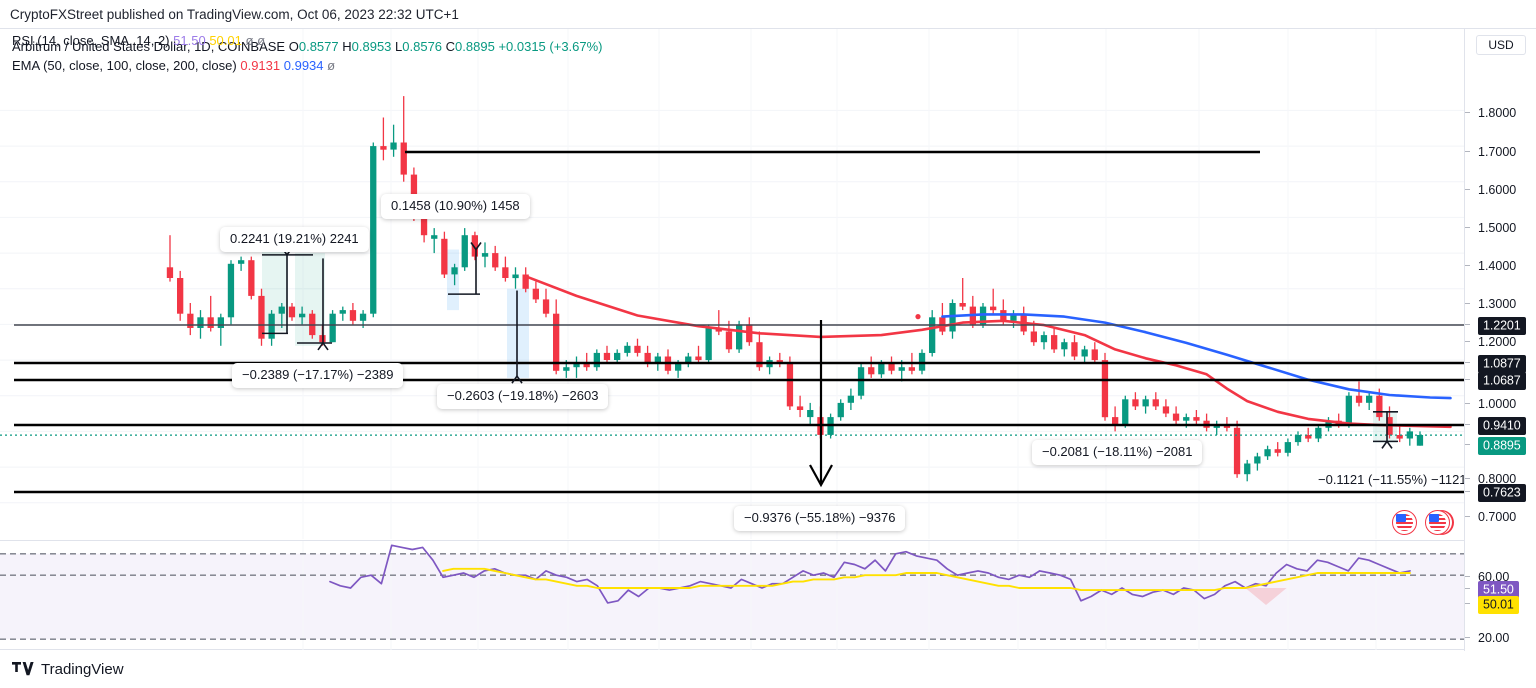  I want to click on price-axis-tick-label: 1.0877, so click(1495, 363).